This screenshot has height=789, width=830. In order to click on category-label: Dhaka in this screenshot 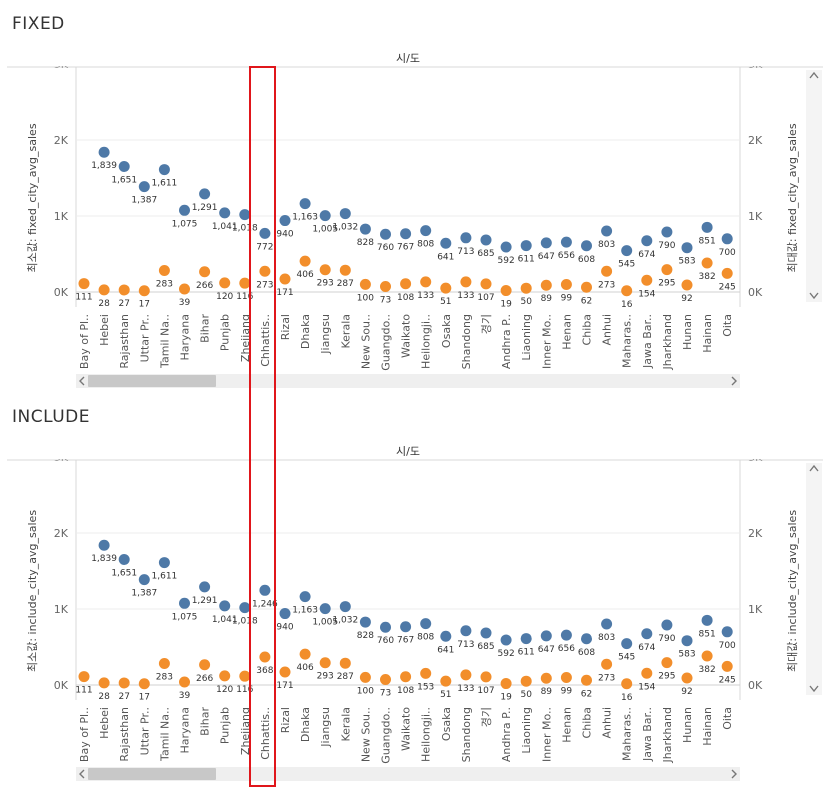, I will do `click(305, 724)`.